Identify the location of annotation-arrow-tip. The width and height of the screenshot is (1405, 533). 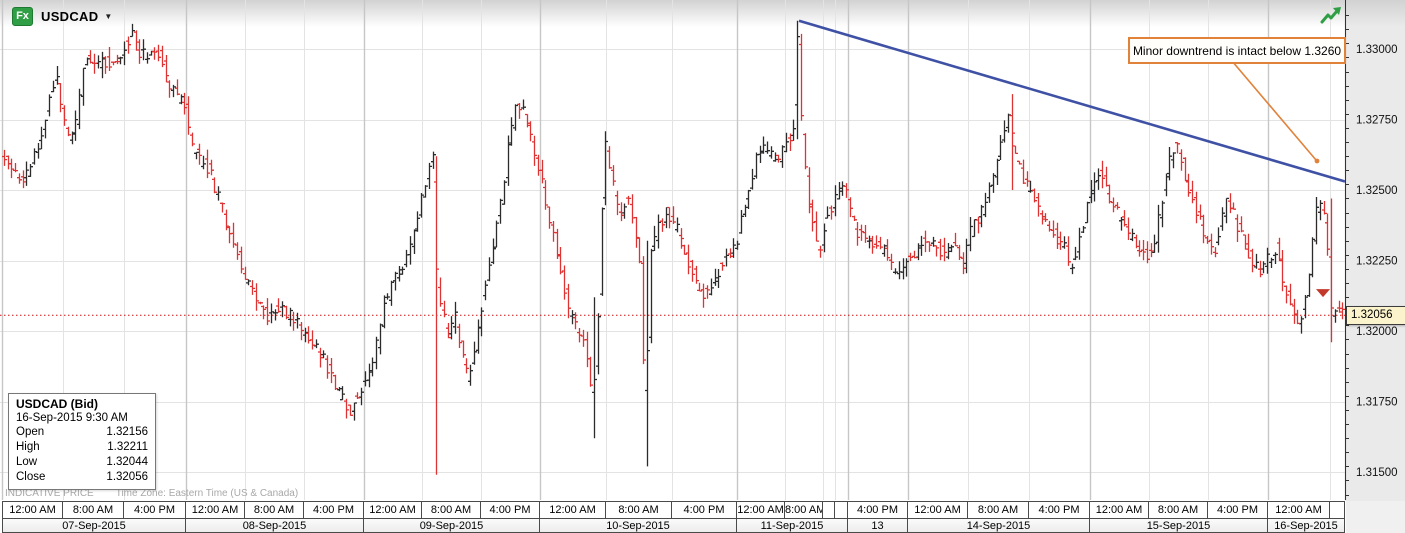
(1317, 161).